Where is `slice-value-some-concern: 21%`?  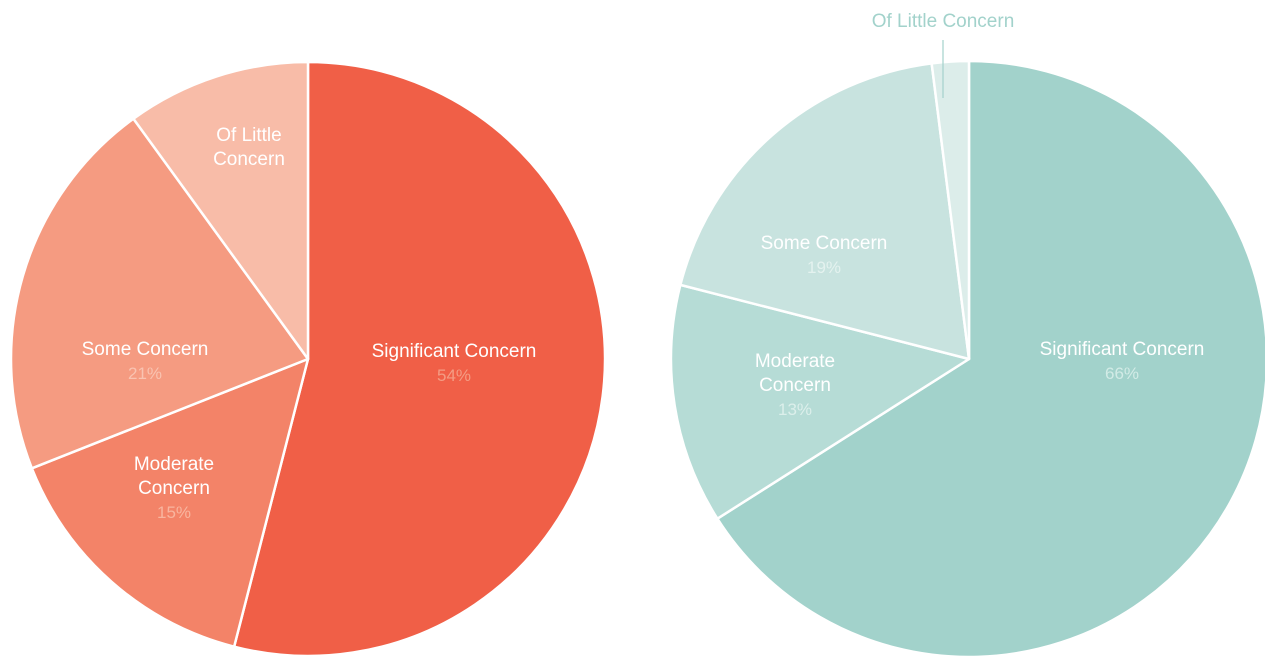
slice-value-some-concern: 21% is located at coordinates (145, 373).